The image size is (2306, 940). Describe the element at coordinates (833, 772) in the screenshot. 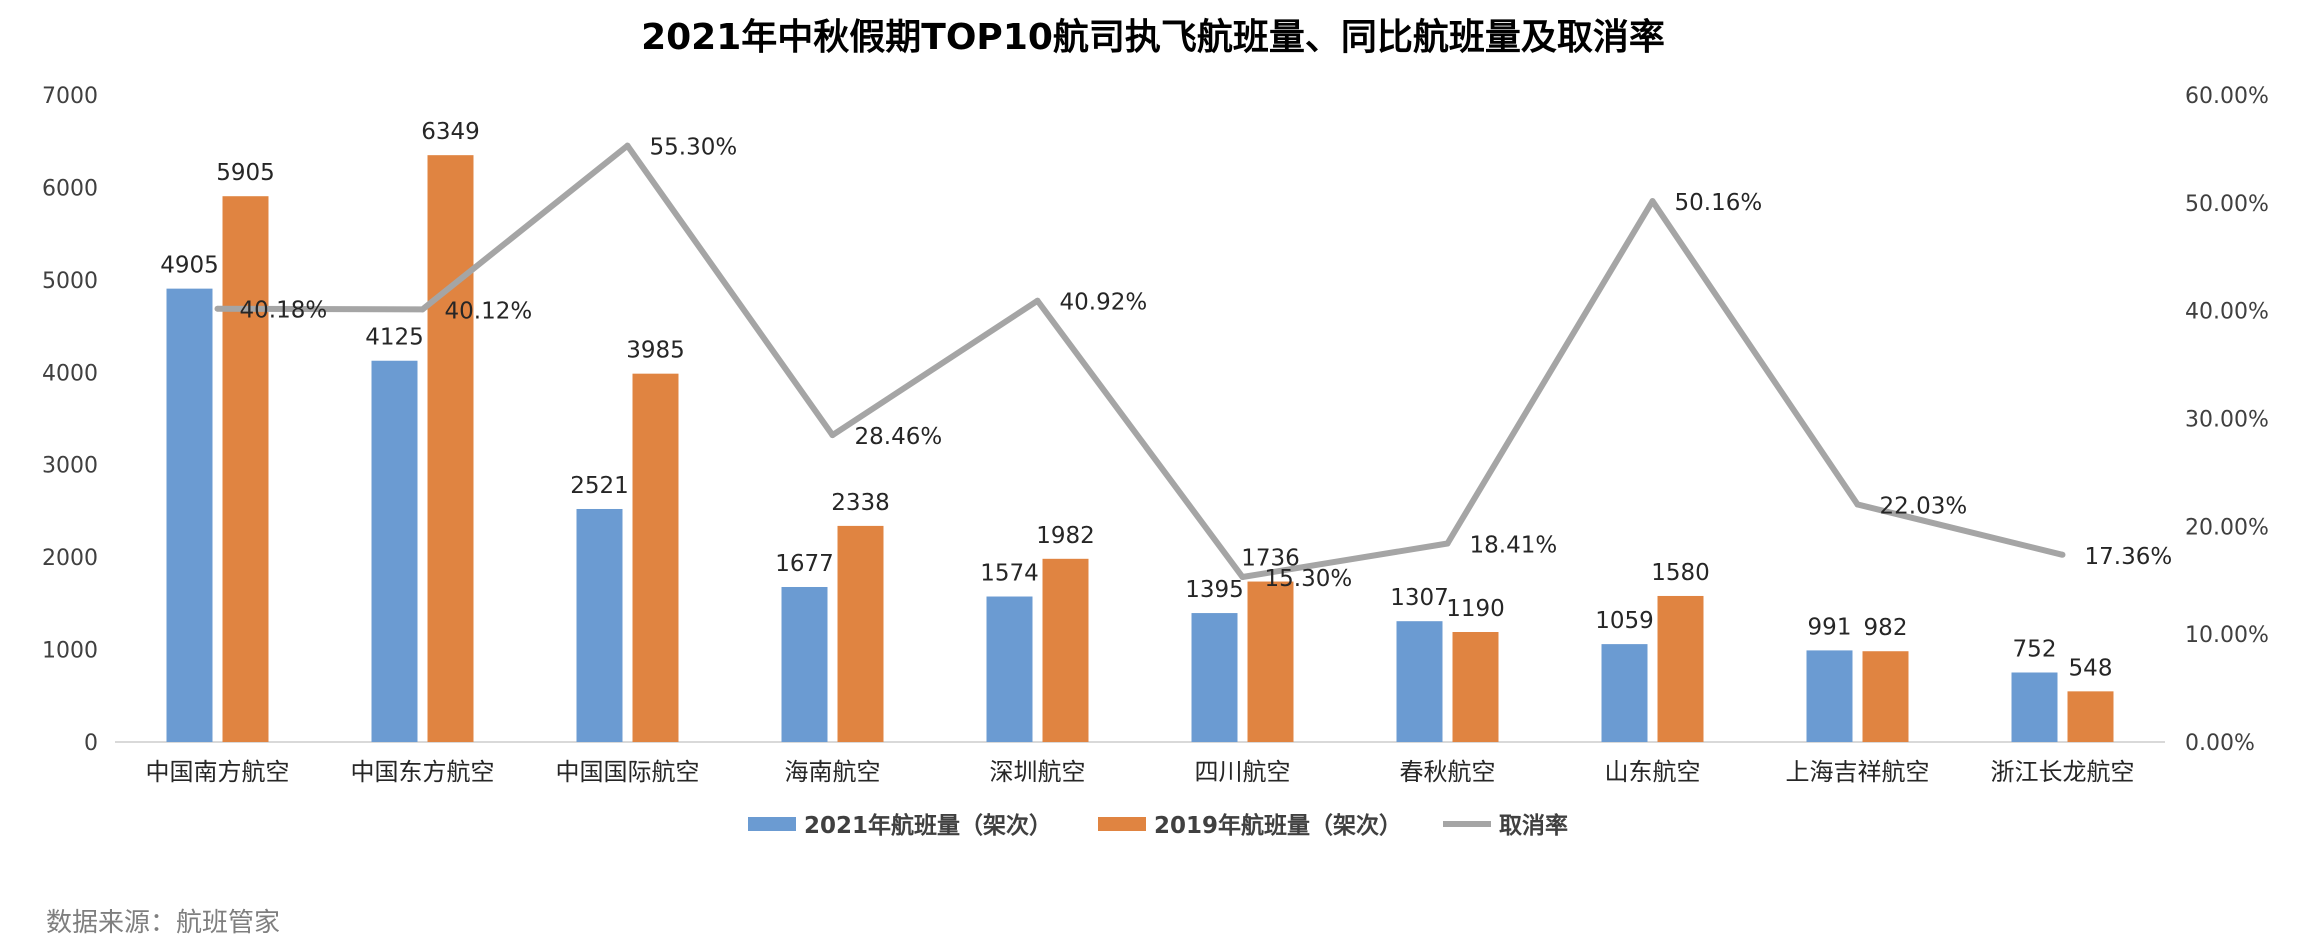

I see `category-label: 海南航空` at that location.